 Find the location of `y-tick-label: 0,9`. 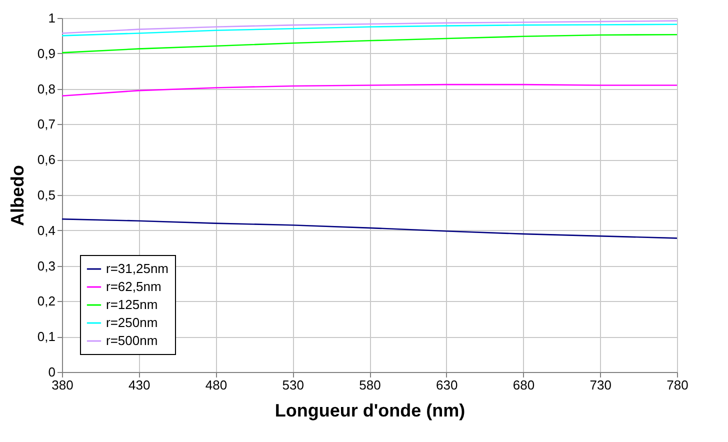

y-tick-label: 0,9 is located at coordinates (46, 53).